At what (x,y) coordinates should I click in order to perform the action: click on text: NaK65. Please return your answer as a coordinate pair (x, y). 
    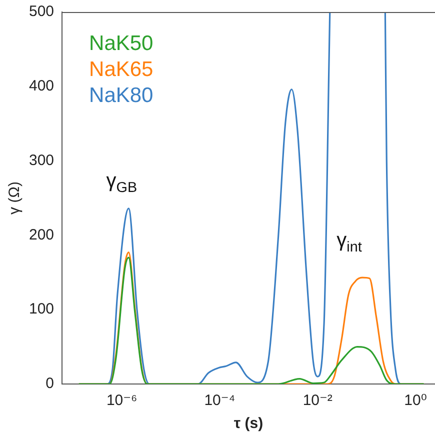
    Looking at the image, I should click on (121, 69).